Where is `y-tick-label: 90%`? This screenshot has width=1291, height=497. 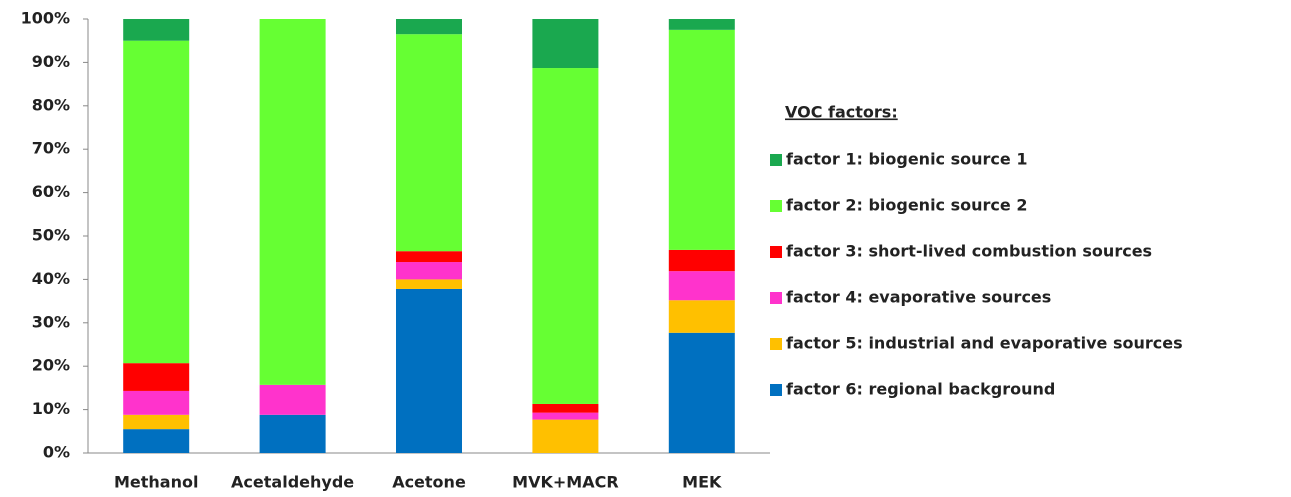
y-tick-label: 90% is located at coordinates (51, 61).